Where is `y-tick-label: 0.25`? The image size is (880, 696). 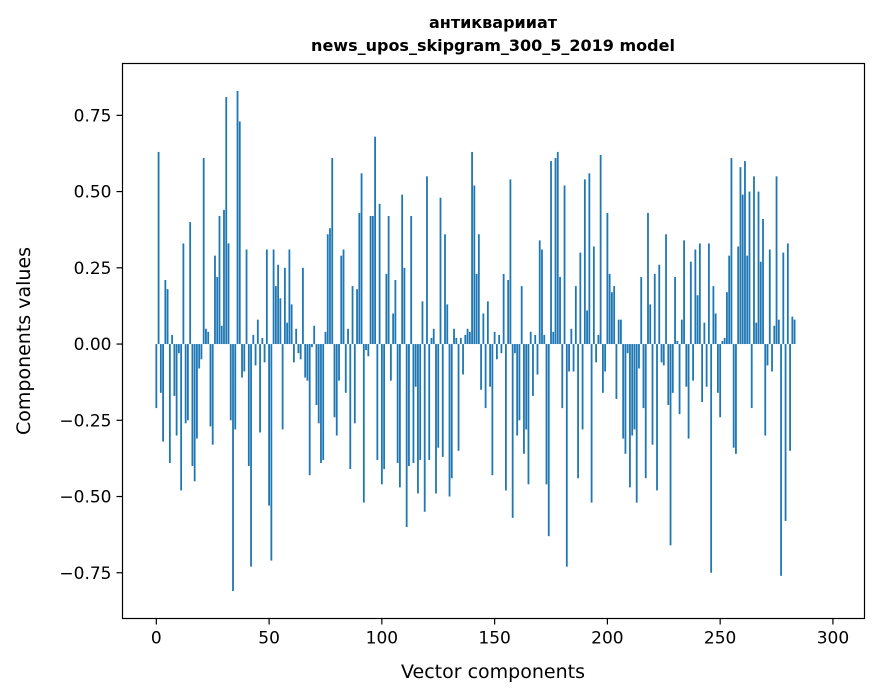 y-tick-label: 0.25 is located at coordinates (93, 269).